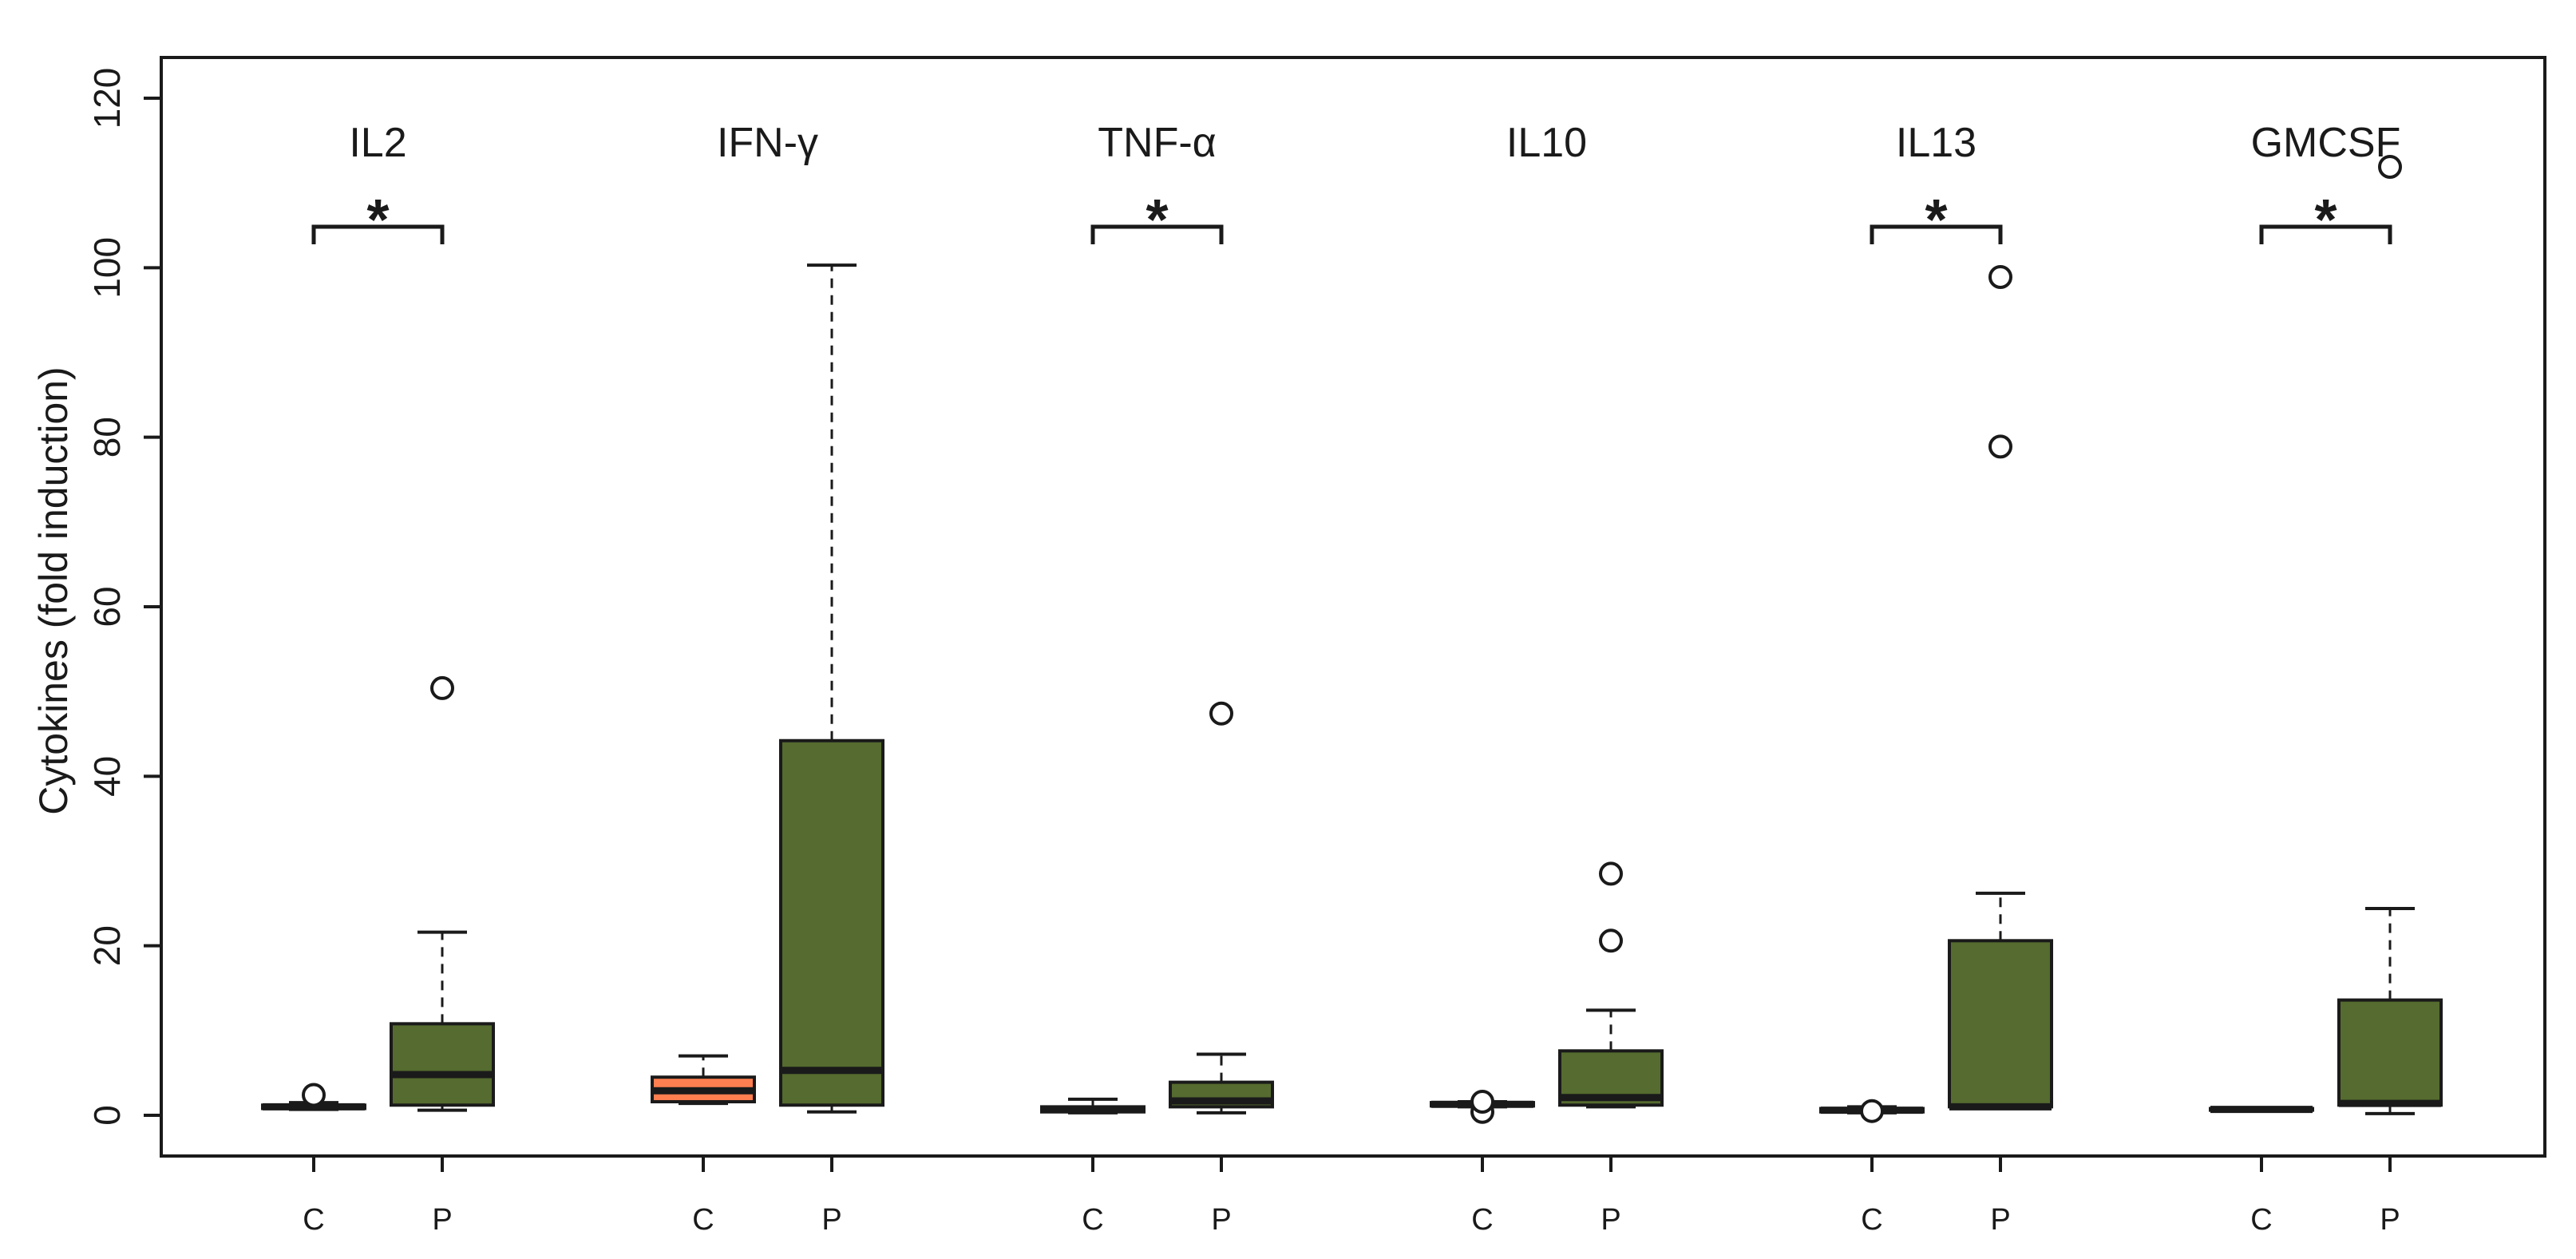 This screenshot has width=2576, height=1259. What do you see at coordinates (1936, 143) in the screenshot?
I see `panel-title: IL13` at bounding box center [1936, 143].